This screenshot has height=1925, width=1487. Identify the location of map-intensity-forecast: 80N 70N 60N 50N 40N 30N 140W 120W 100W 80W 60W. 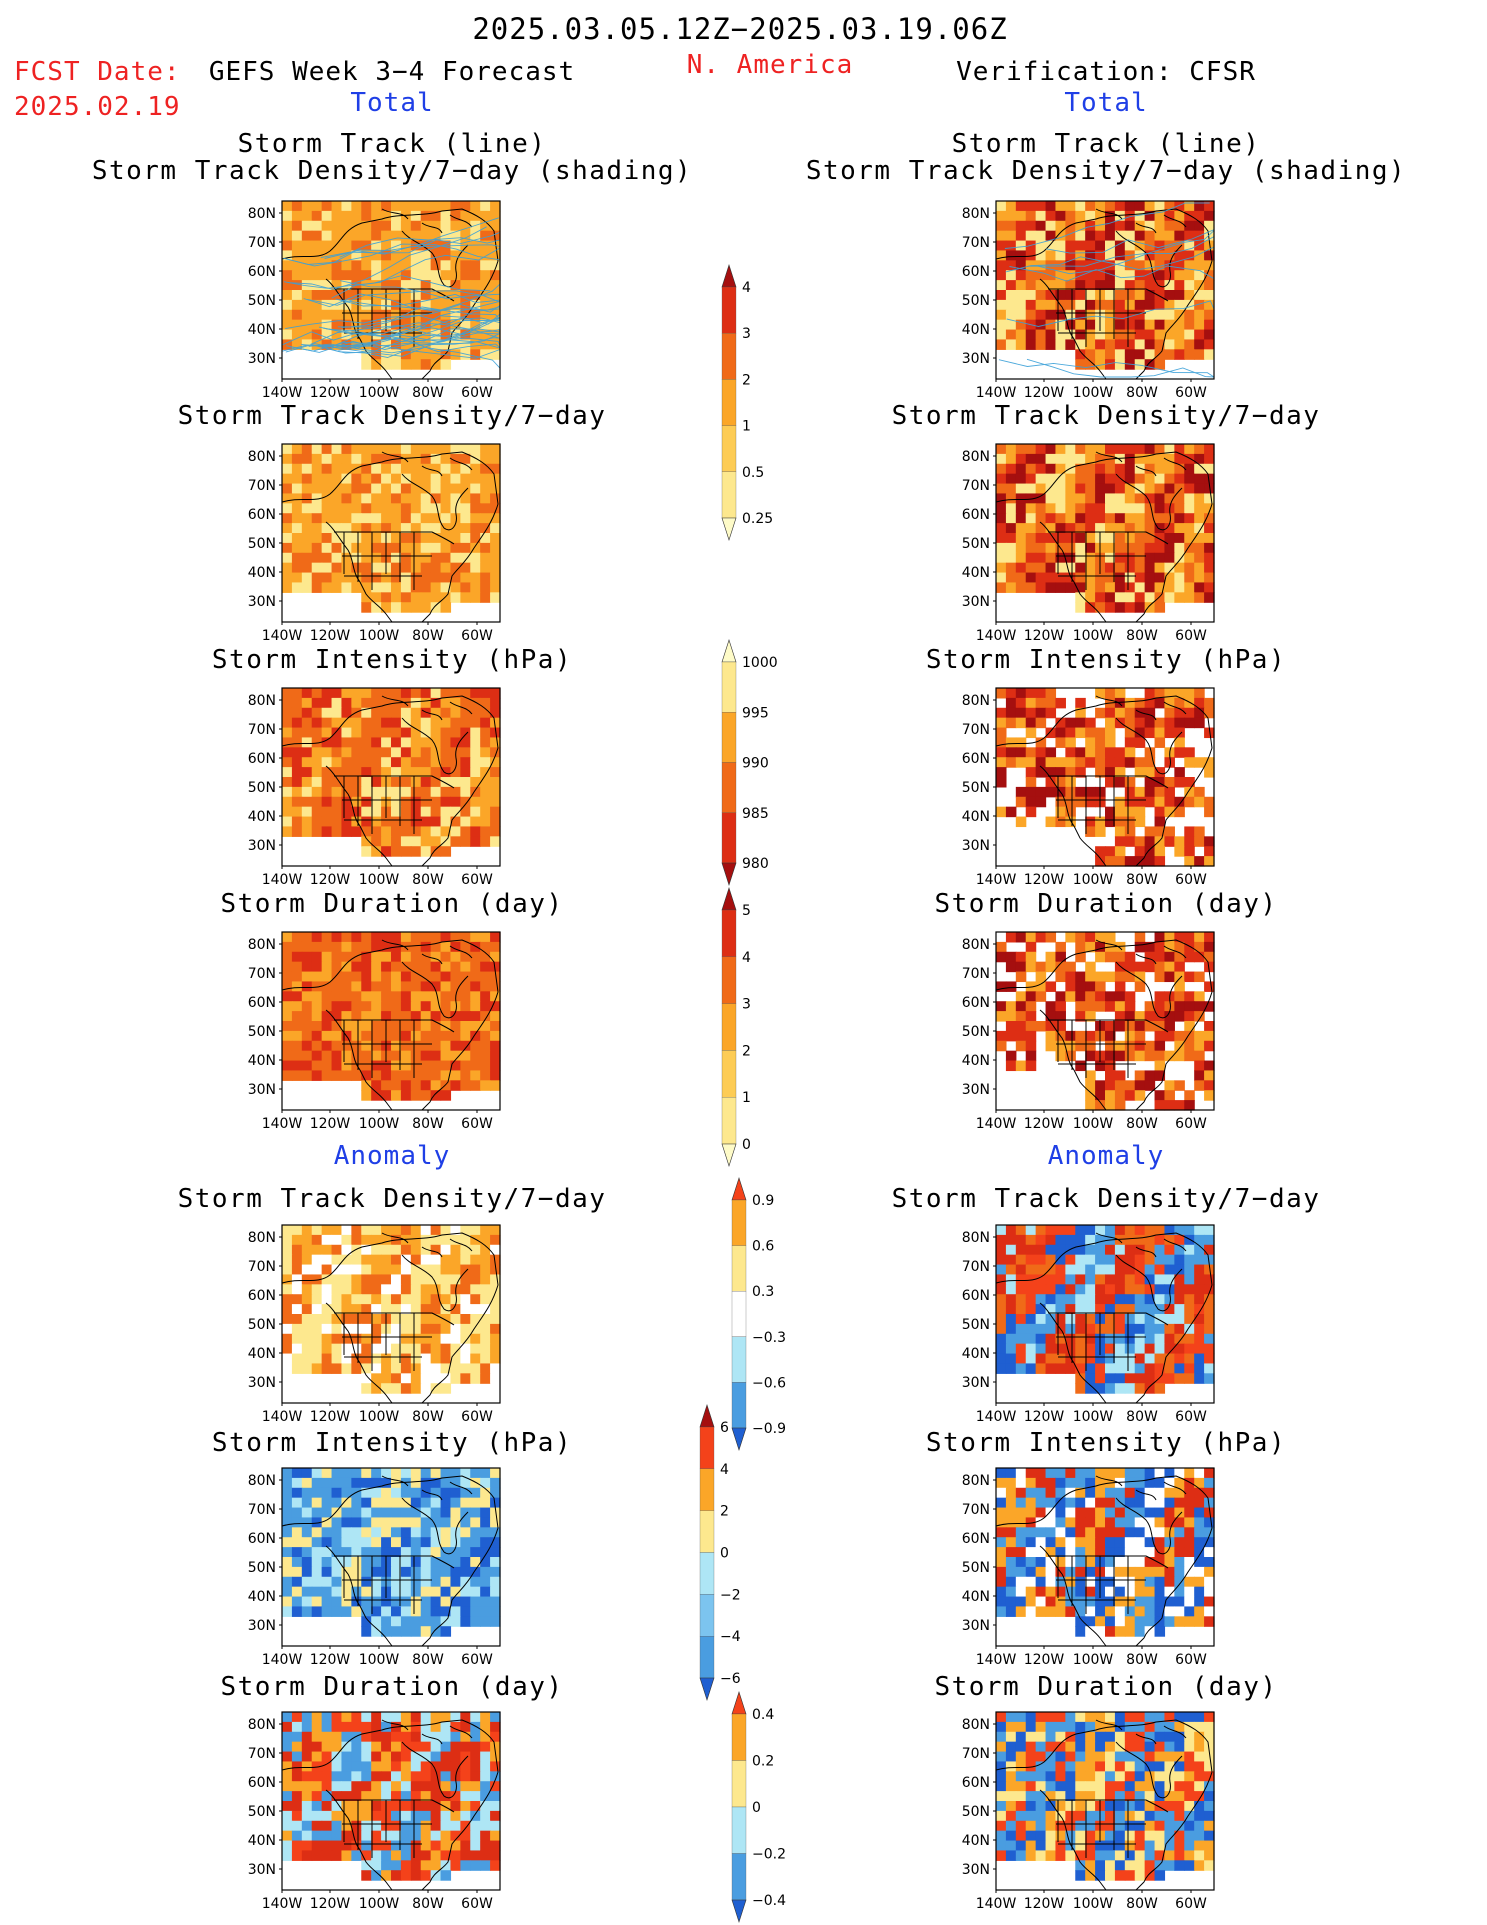
(374, 787).